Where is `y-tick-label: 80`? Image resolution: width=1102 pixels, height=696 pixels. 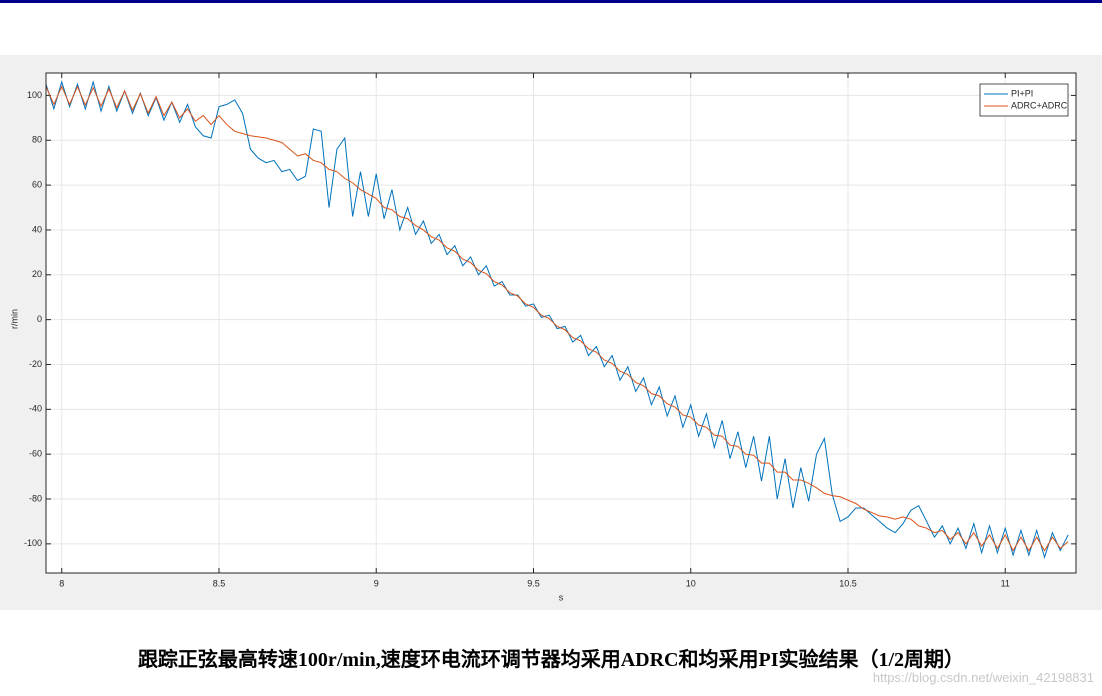
y-tick-label: 80 is located at coordinates (37, 140).